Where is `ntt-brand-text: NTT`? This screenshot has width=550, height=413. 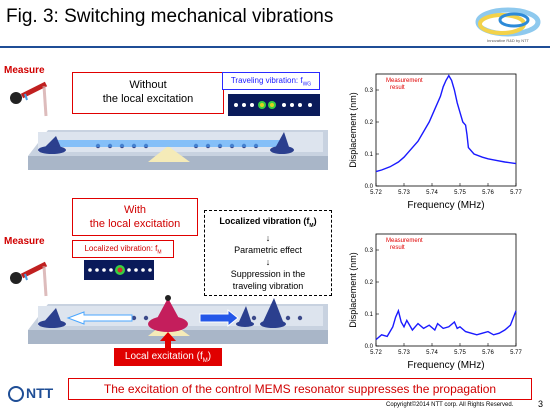 ntt-brand-text: NTT is located at coordinates (40, 393).